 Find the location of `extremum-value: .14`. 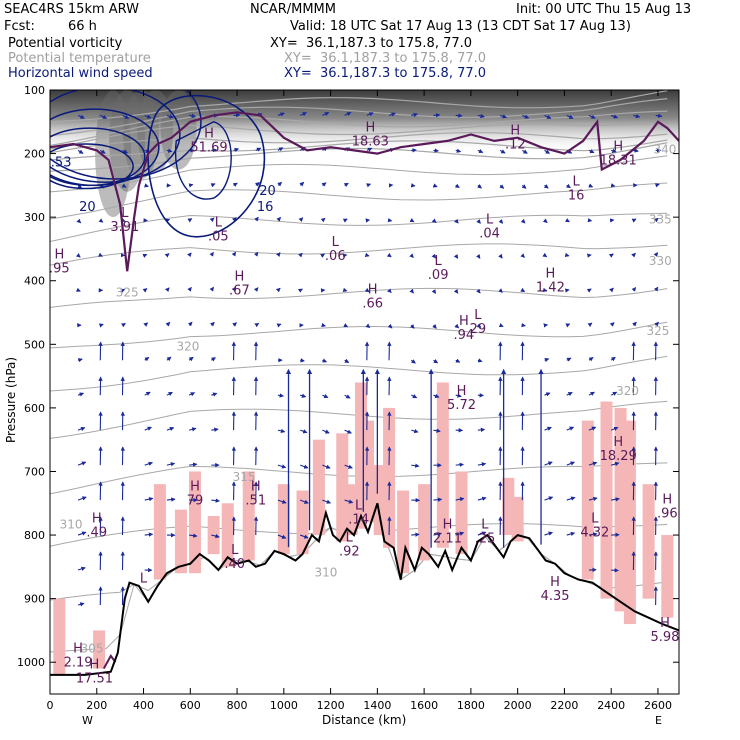

extremum-value: .14 is located at coordinates (358, 520).